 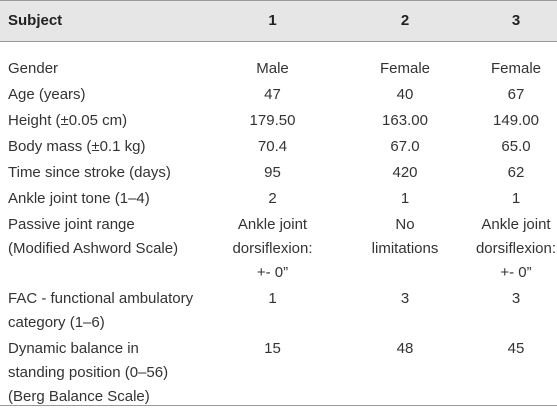 I want to click on table-cell: 179.50, so click(x=272, y=121).